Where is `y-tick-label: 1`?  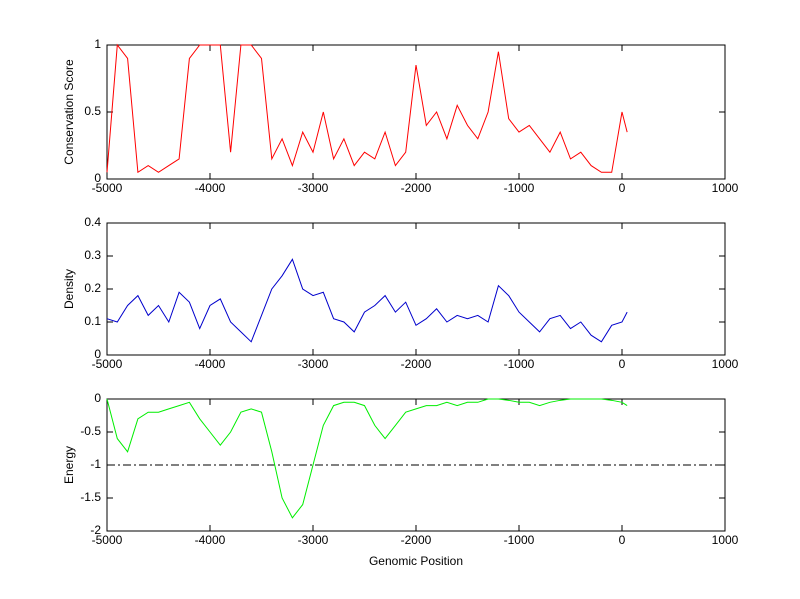
y-tick-label: 1 is located at coordinates (97, 44).